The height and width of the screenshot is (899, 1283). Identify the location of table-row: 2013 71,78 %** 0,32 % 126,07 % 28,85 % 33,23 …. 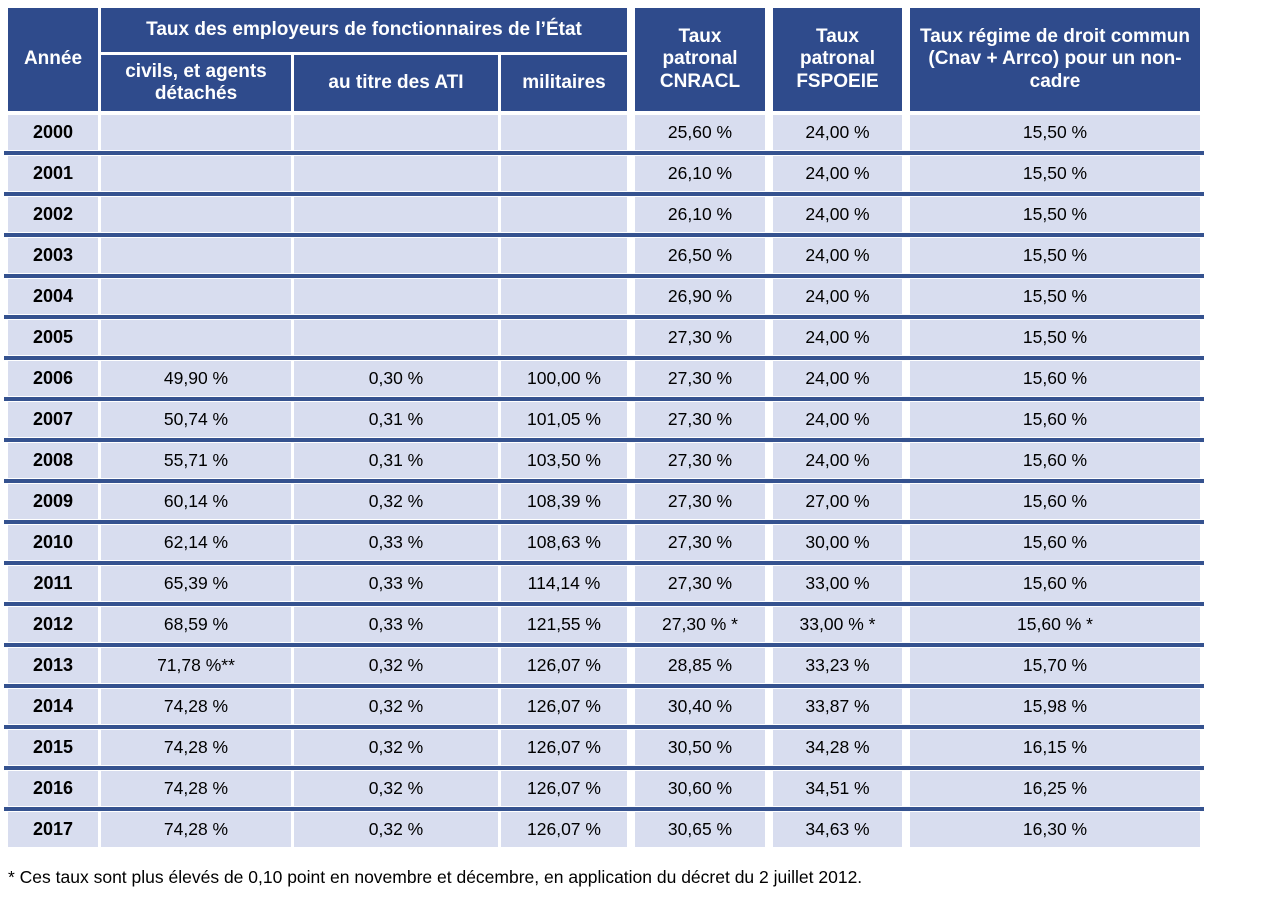
(604, 665).